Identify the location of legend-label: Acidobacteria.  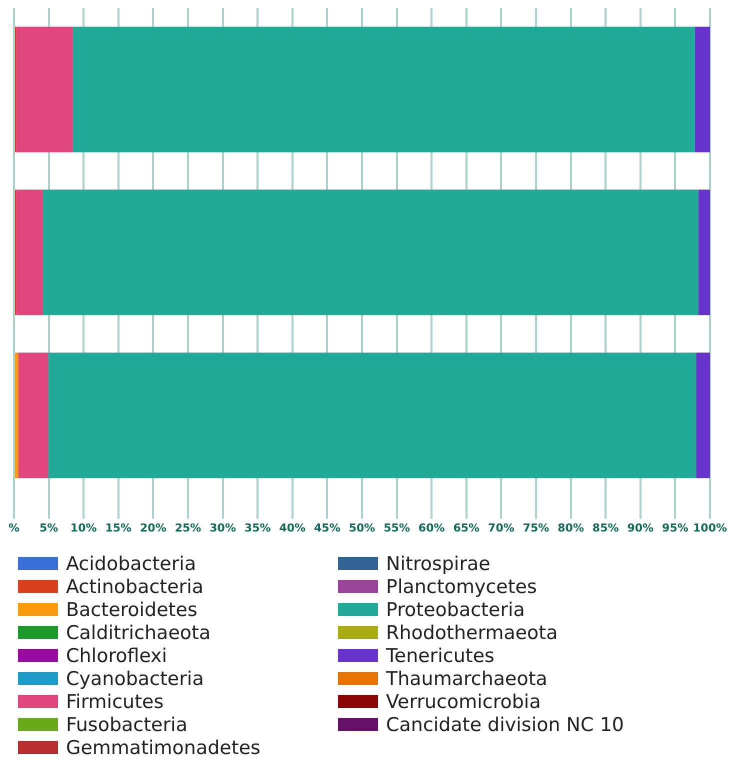
(131, 563).